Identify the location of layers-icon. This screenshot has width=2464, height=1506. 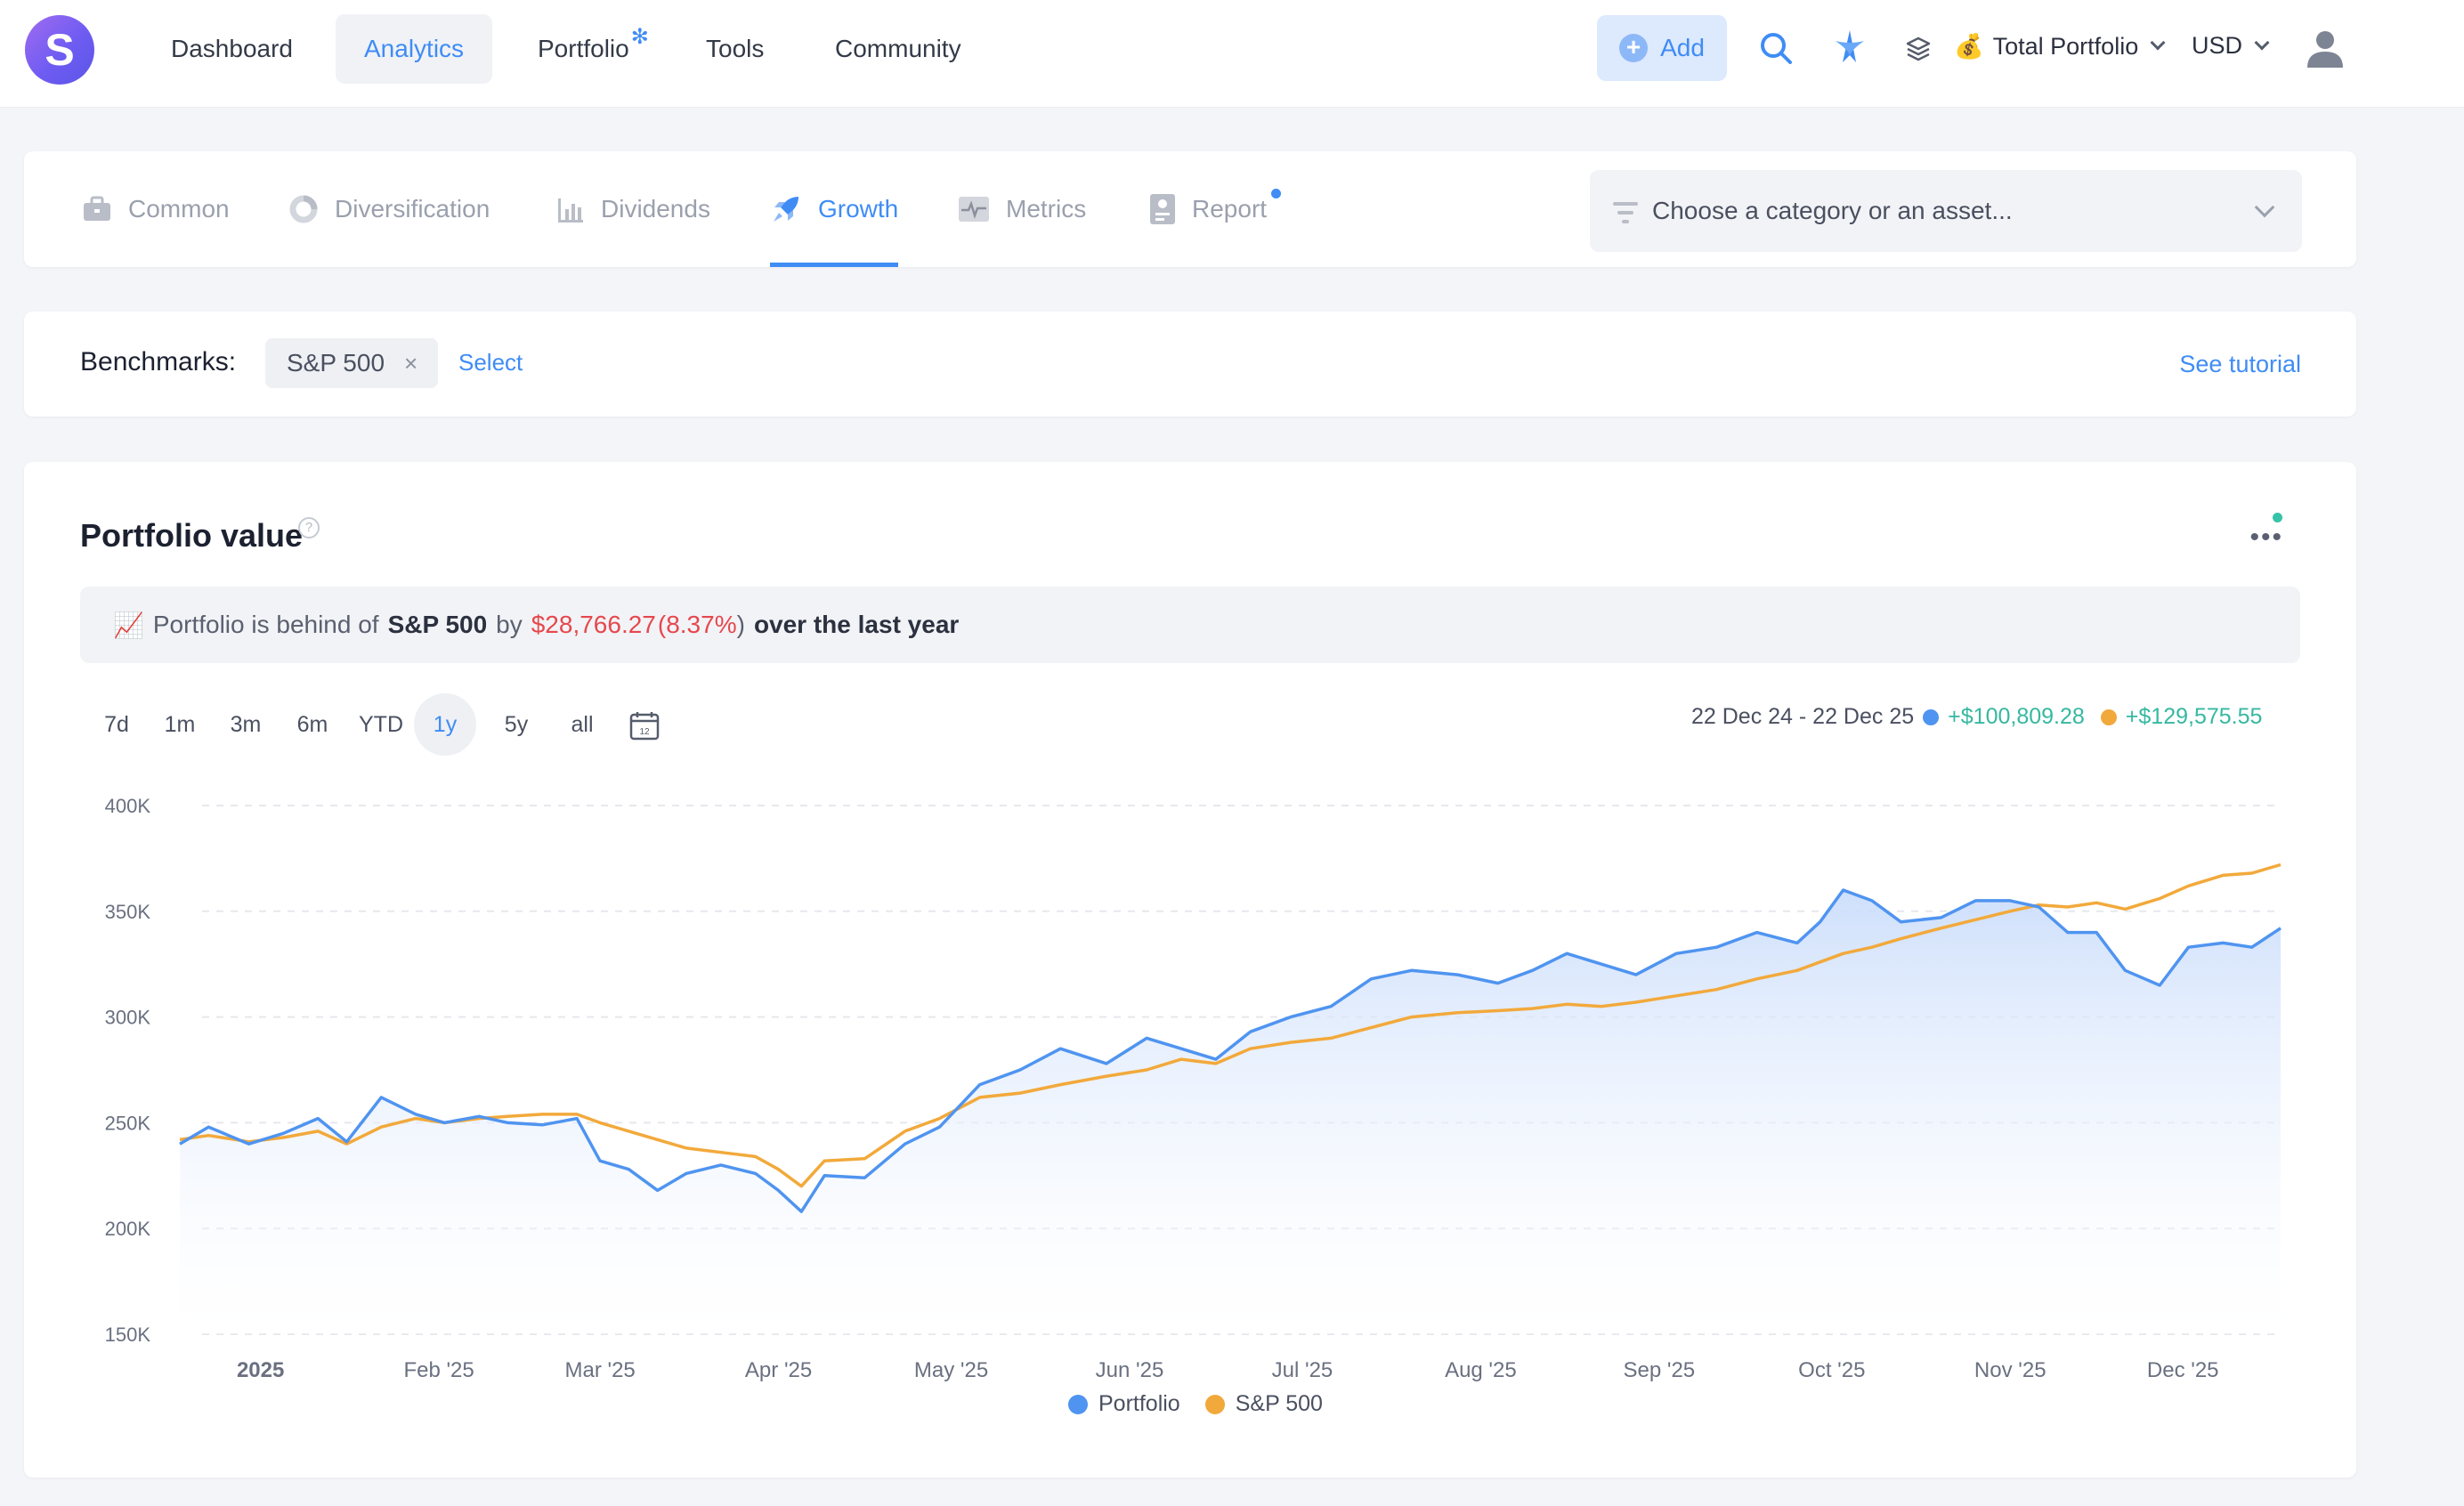
(1919, 49).